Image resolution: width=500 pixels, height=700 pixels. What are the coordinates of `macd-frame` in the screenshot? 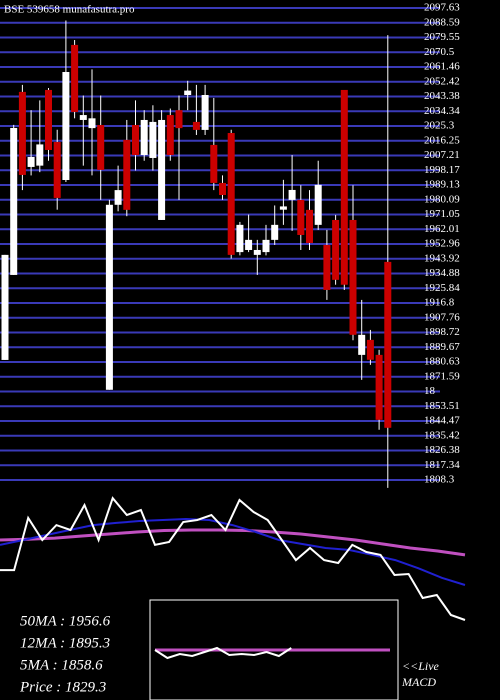 It's located at (274, 649).